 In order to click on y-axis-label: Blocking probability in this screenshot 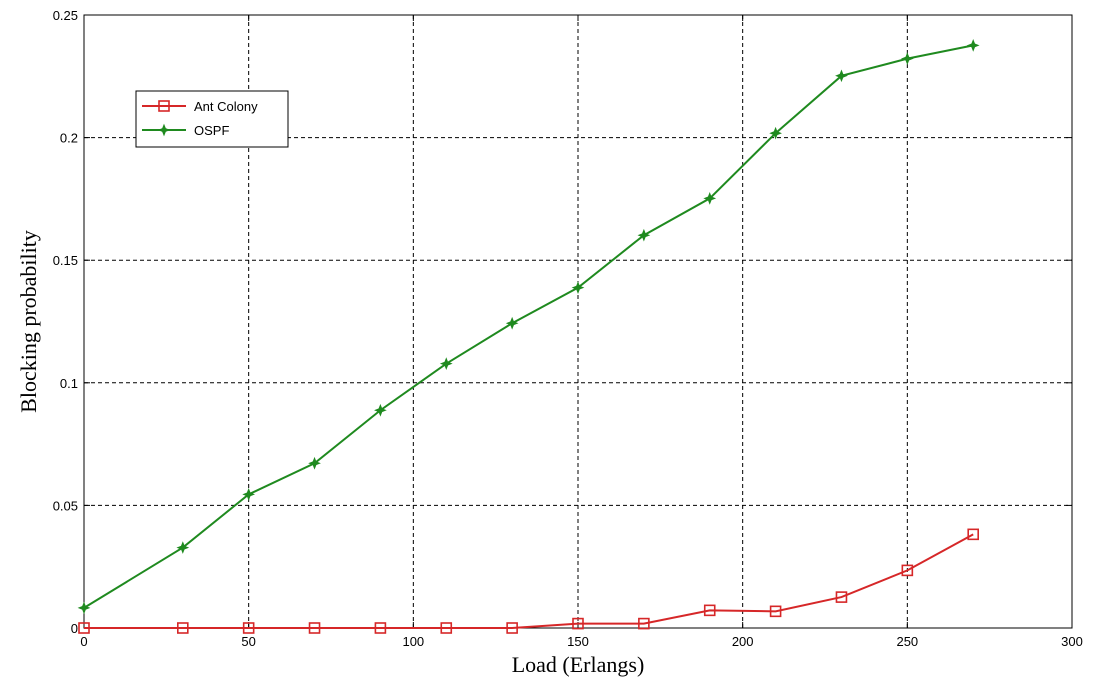, I will do `click(28, 321)`.